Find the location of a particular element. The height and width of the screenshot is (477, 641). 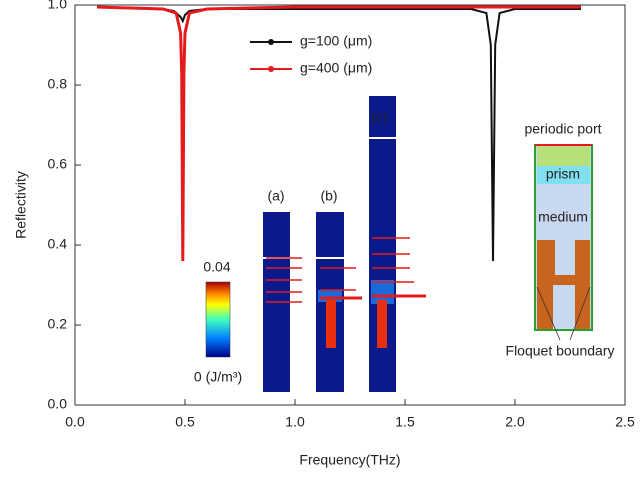

annotation: periodic port is located at coordinates (562, 129).